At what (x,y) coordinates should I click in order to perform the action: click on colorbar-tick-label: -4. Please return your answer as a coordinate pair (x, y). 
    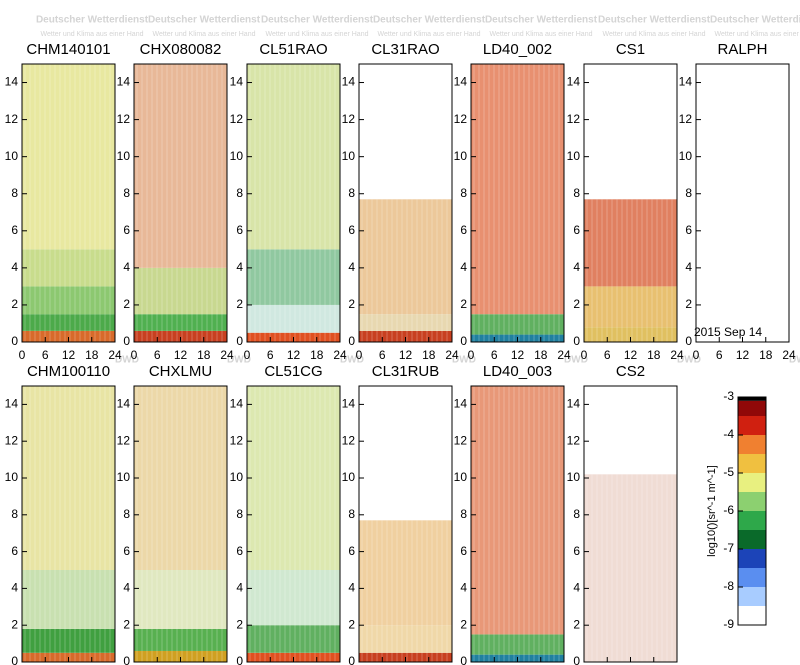
    Looking at the image, I should click on (728, 434).